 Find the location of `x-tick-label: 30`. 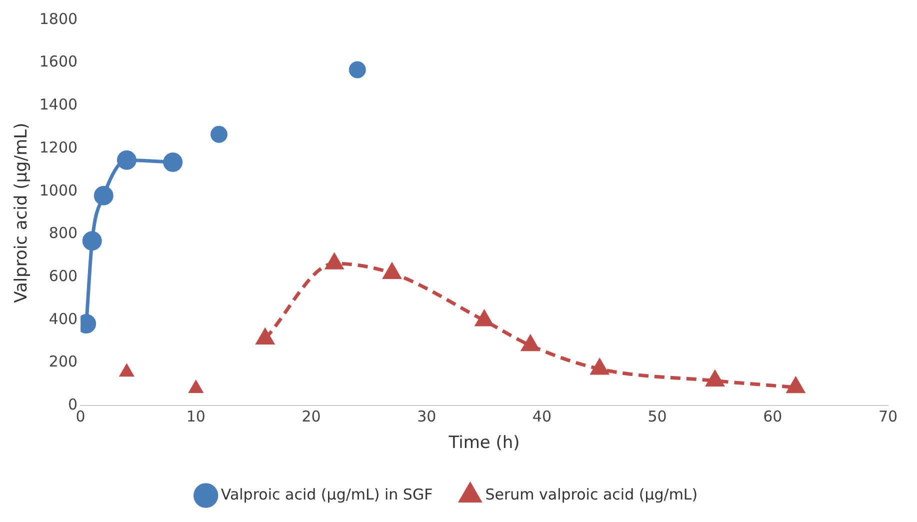

x-tick-label: 30 is located at coordinates (426, 416).